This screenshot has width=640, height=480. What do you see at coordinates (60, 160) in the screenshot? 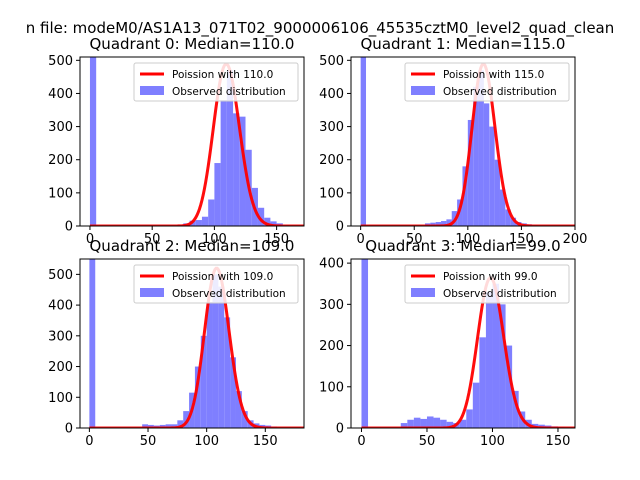
I see `y-tick-label: 200` at bounding box center [60, 160].